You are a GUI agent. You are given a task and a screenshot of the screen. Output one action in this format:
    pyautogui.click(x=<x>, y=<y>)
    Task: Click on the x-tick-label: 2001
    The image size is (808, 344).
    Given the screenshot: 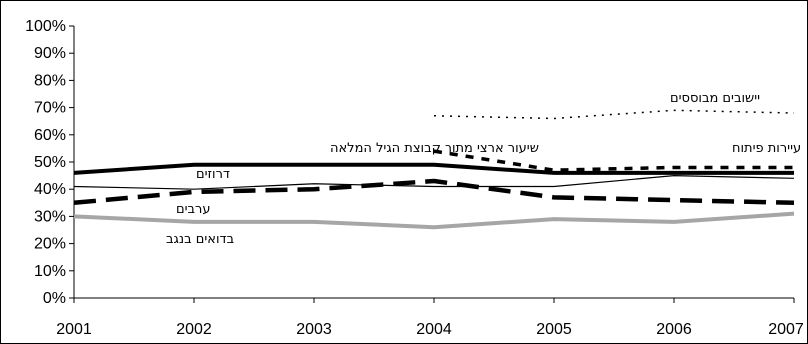 What is the action you would take?
    pyautogui.click(x=74, y=329)
    